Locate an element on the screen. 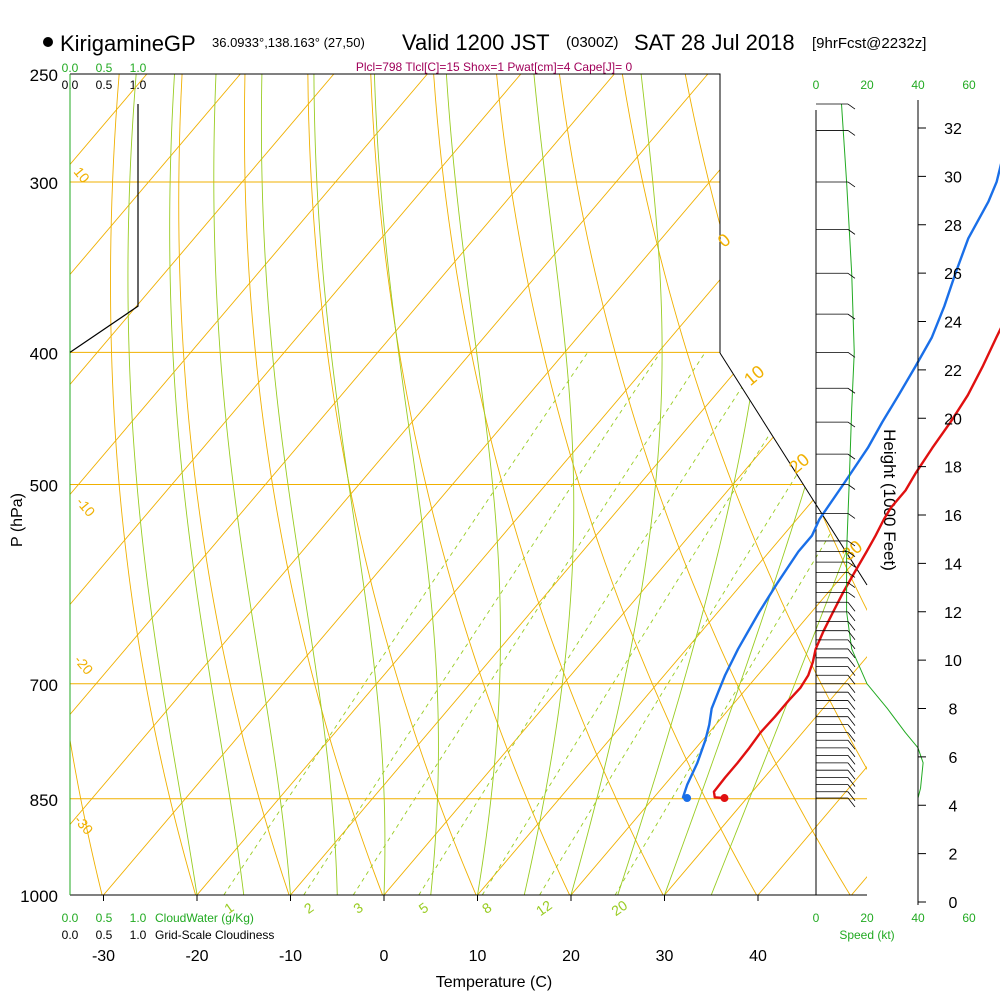 The height and width of the screenshot is (1000, 1000). temperature-tick-label: -20 is located at coordinates (196, 956).